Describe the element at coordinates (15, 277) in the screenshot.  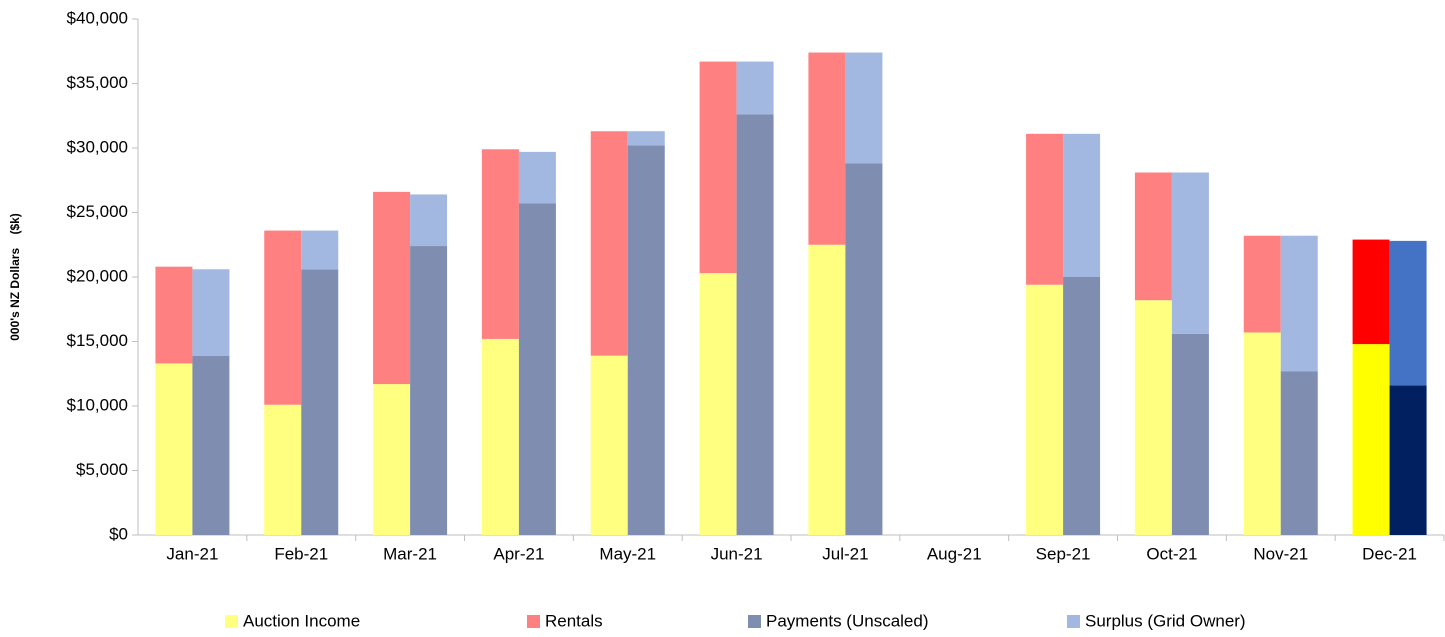
I see `y-axis-label: 000's NZ Dollars ($k)` at that location.